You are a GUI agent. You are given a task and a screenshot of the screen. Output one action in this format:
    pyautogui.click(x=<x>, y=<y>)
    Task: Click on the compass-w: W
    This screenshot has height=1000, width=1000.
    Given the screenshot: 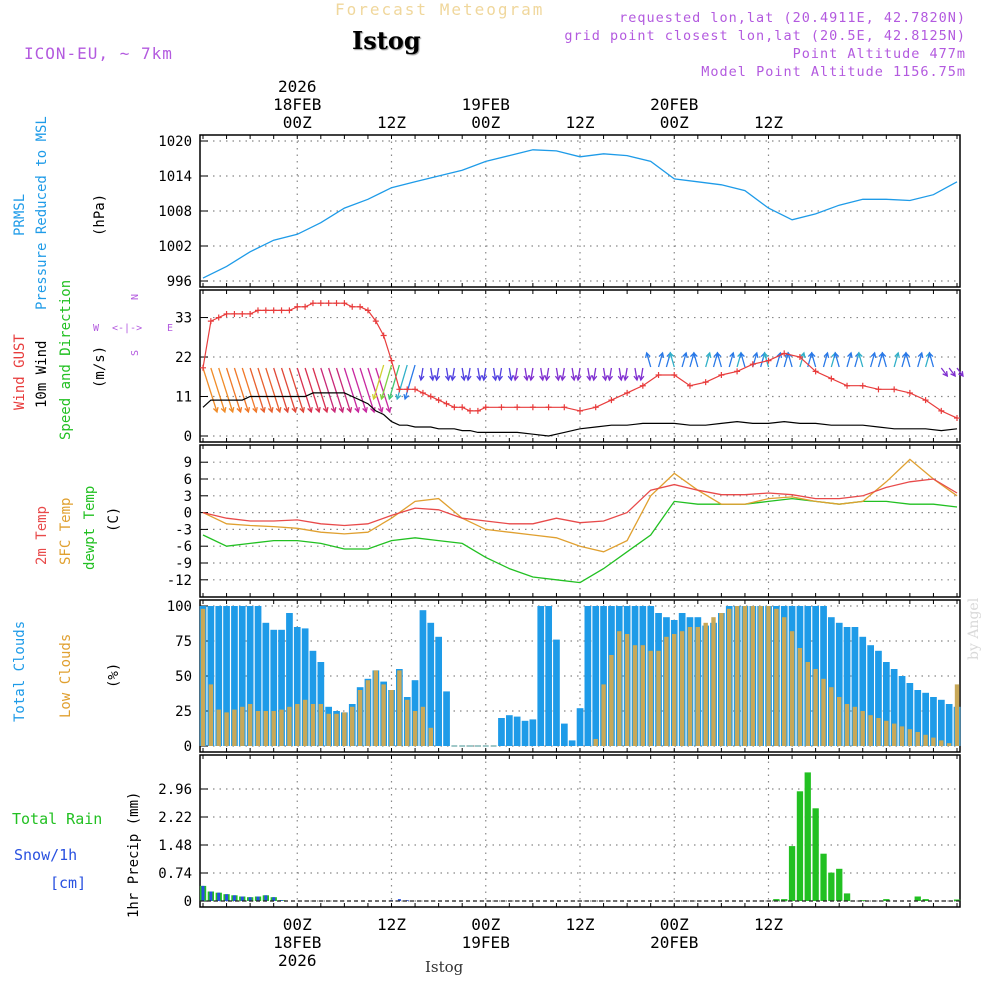 What is the action you would take?
    pyautogui.click(x=96, y=328)
    